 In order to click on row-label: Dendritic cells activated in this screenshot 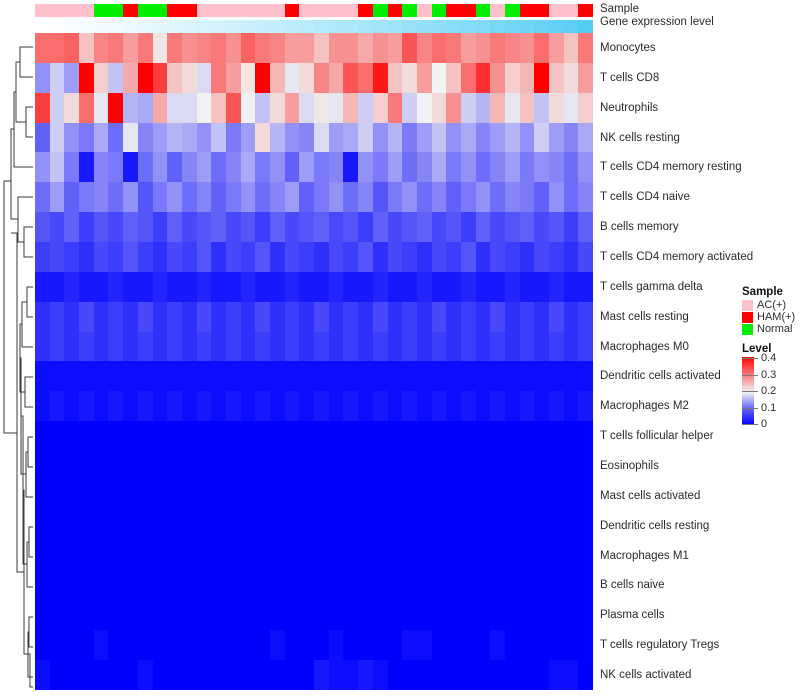, I will do `click(660, 376)`.